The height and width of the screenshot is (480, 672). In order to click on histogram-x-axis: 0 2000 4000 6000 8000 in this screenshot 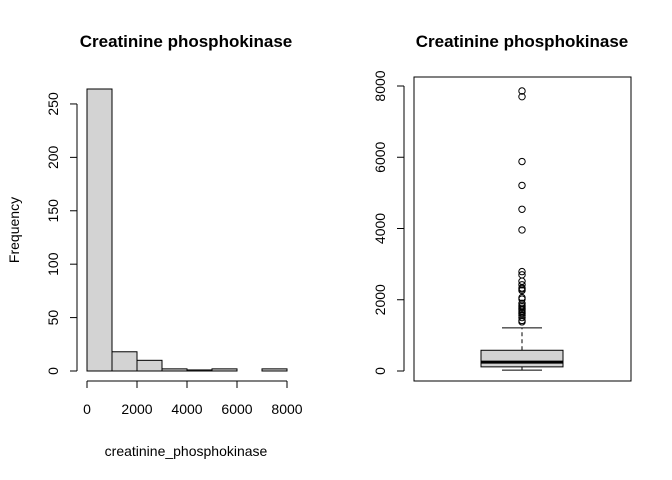, I will do `click(193, 398)`.